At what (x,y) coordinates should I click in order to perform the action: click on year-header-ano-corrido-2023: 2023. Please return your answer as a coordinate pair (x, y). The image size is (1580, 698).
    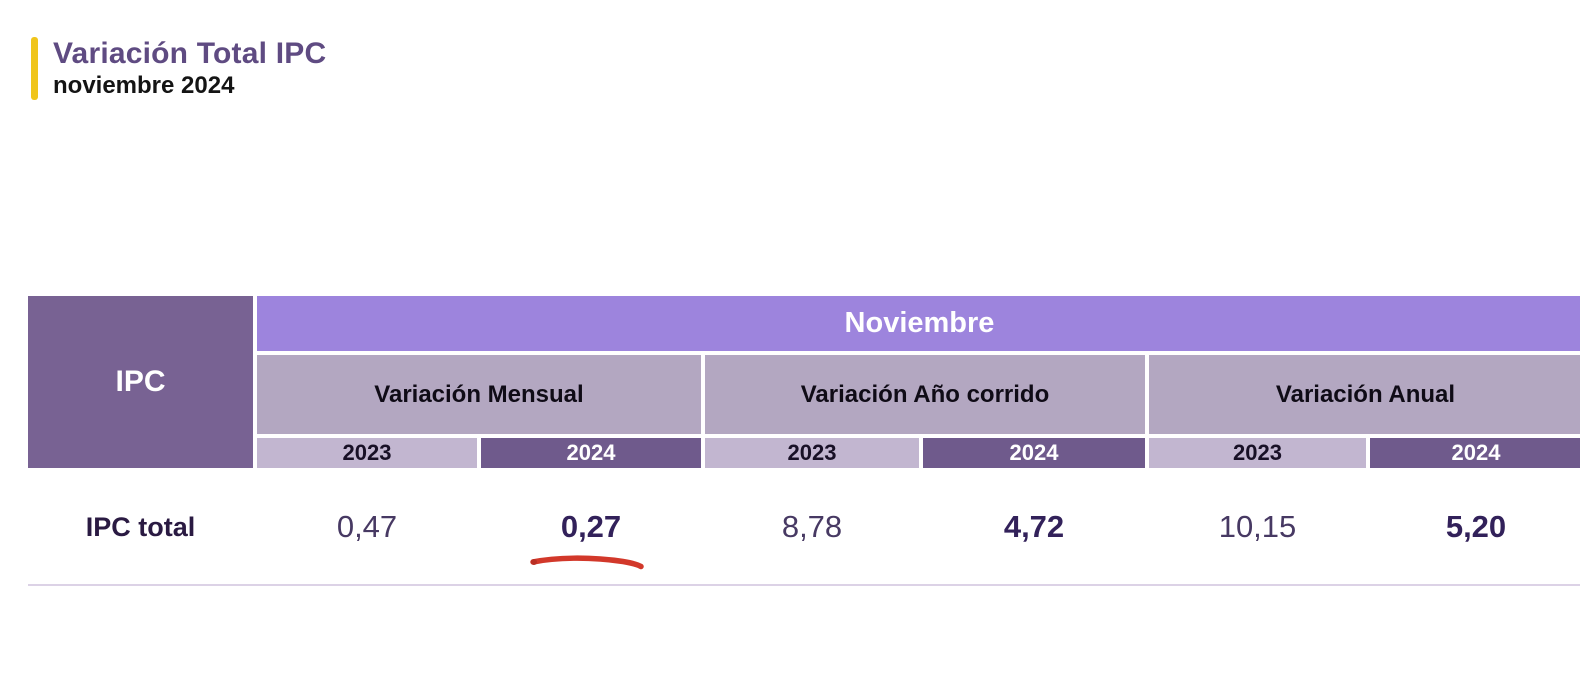
    Looking at the image, I should click on (812, 453).